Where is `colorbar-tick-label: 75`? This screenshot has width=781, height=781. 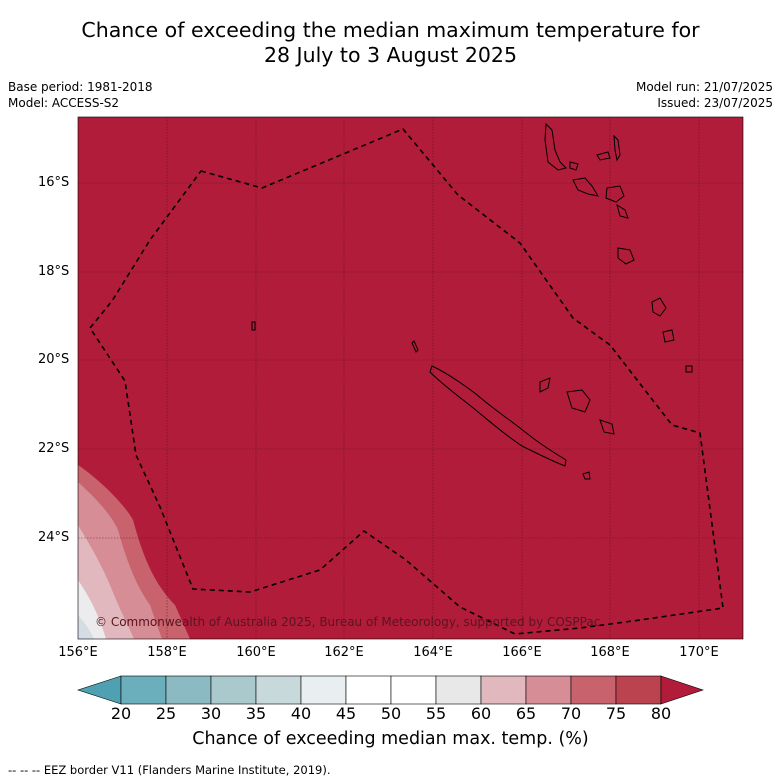
colorbar-tick-label: 75 is located at coordinates (616, 713).